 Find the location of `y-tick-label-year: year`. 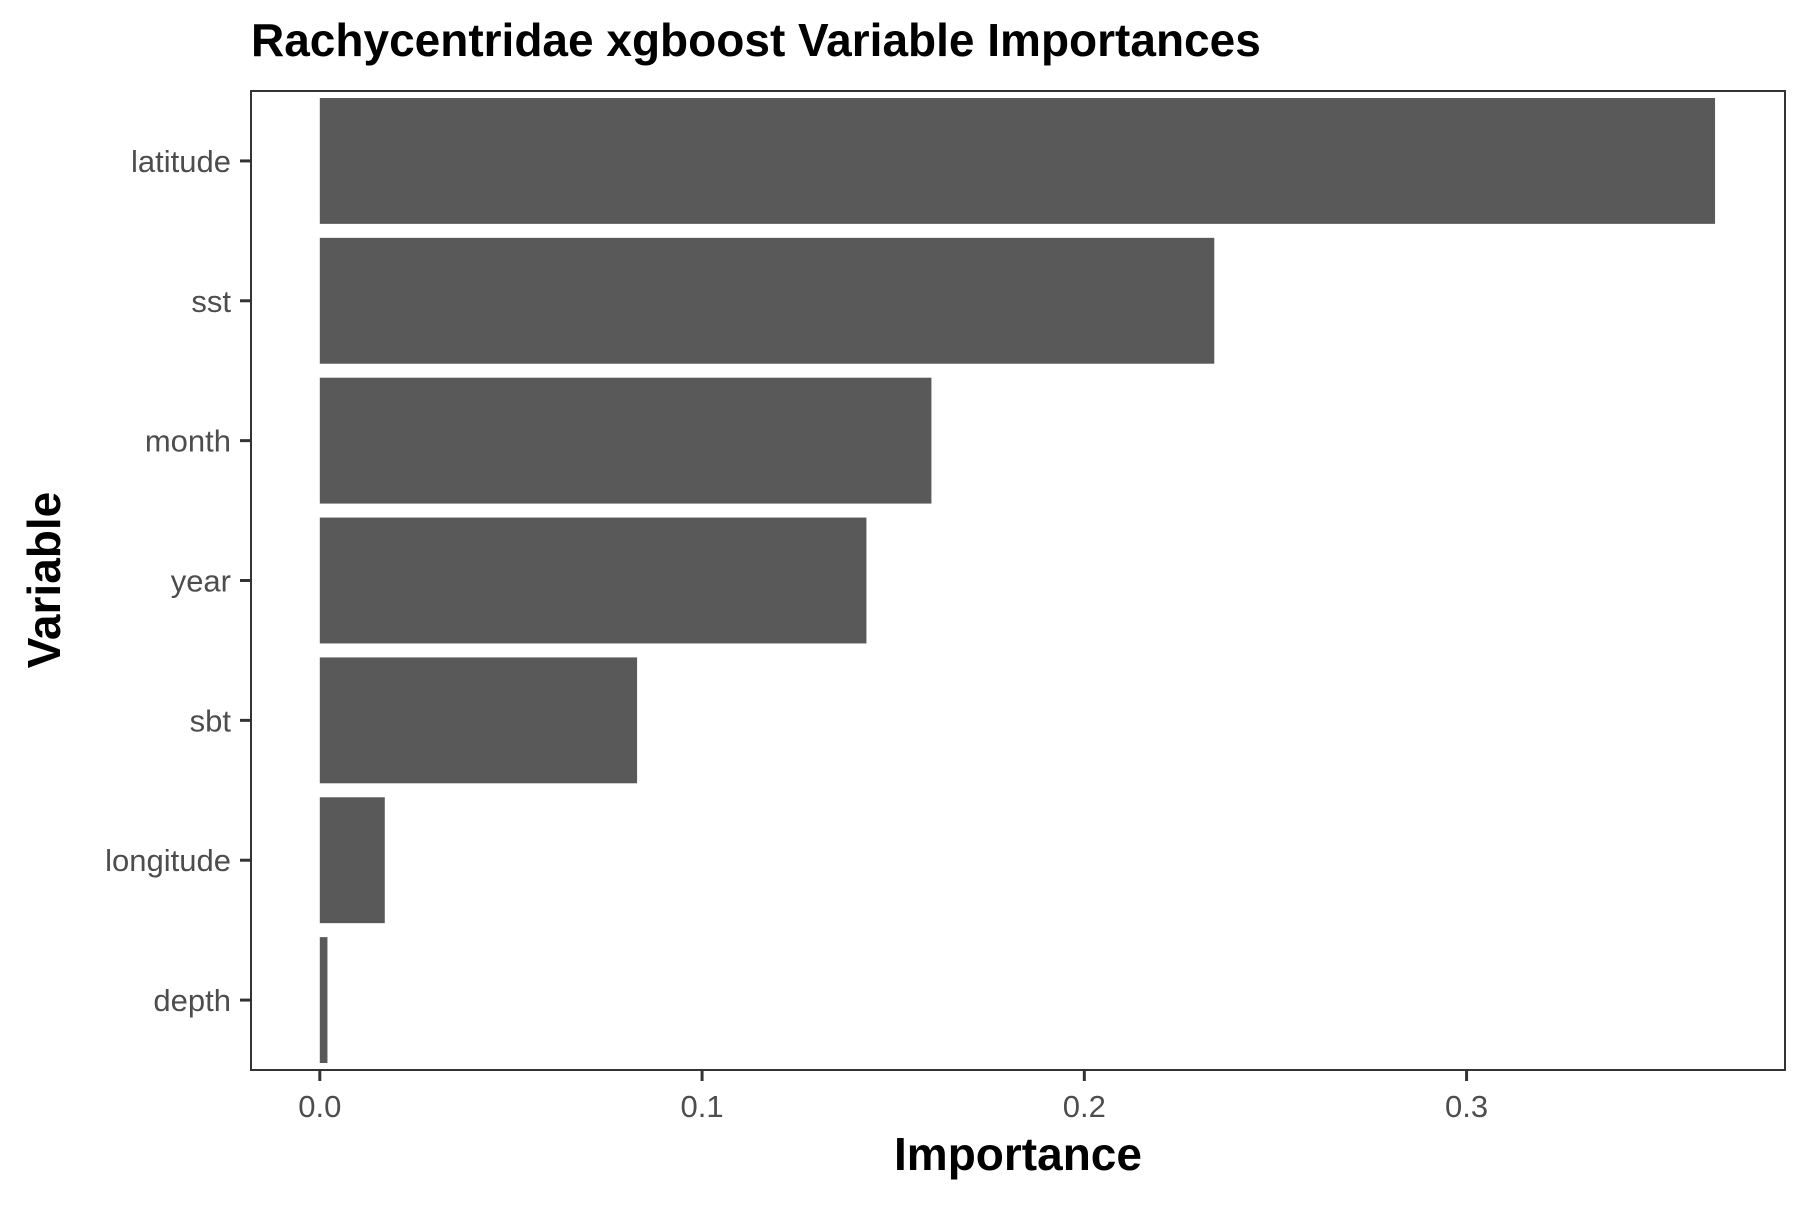

y-tick-label-year: year is located at coordinates (201, 581).